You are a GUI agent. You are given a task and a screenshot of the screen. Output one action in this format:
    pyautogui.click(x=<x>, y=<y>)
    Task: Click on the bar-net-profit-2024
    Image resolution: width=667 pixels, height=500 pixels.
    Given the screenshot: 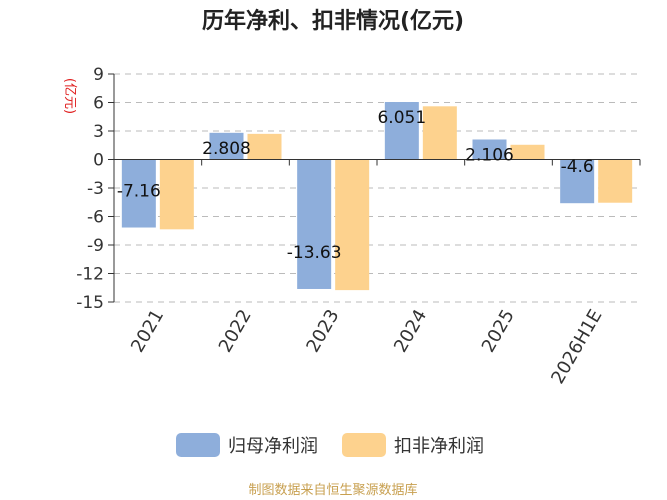 What is the action you would take?
    pyautogui.click(x=401, y=131)
    